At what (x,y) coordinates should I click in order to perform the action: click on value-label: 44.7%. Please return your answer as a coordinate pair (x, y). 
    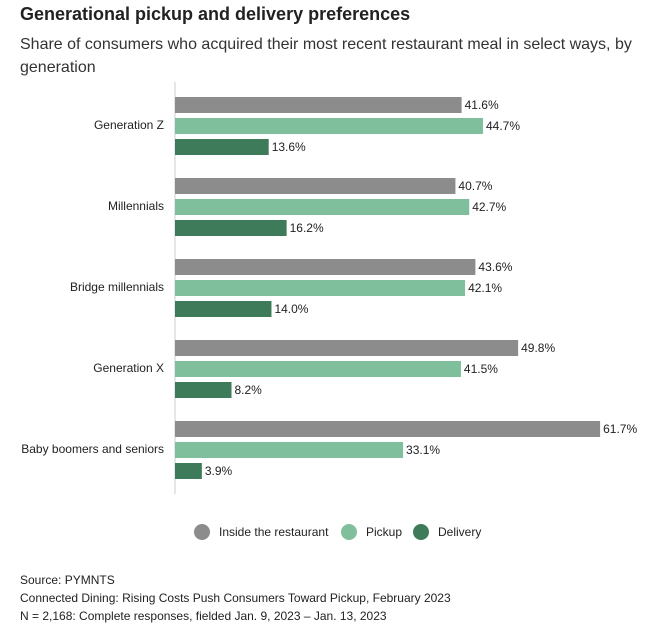
    Looking at the image, I should click on (503, 126).